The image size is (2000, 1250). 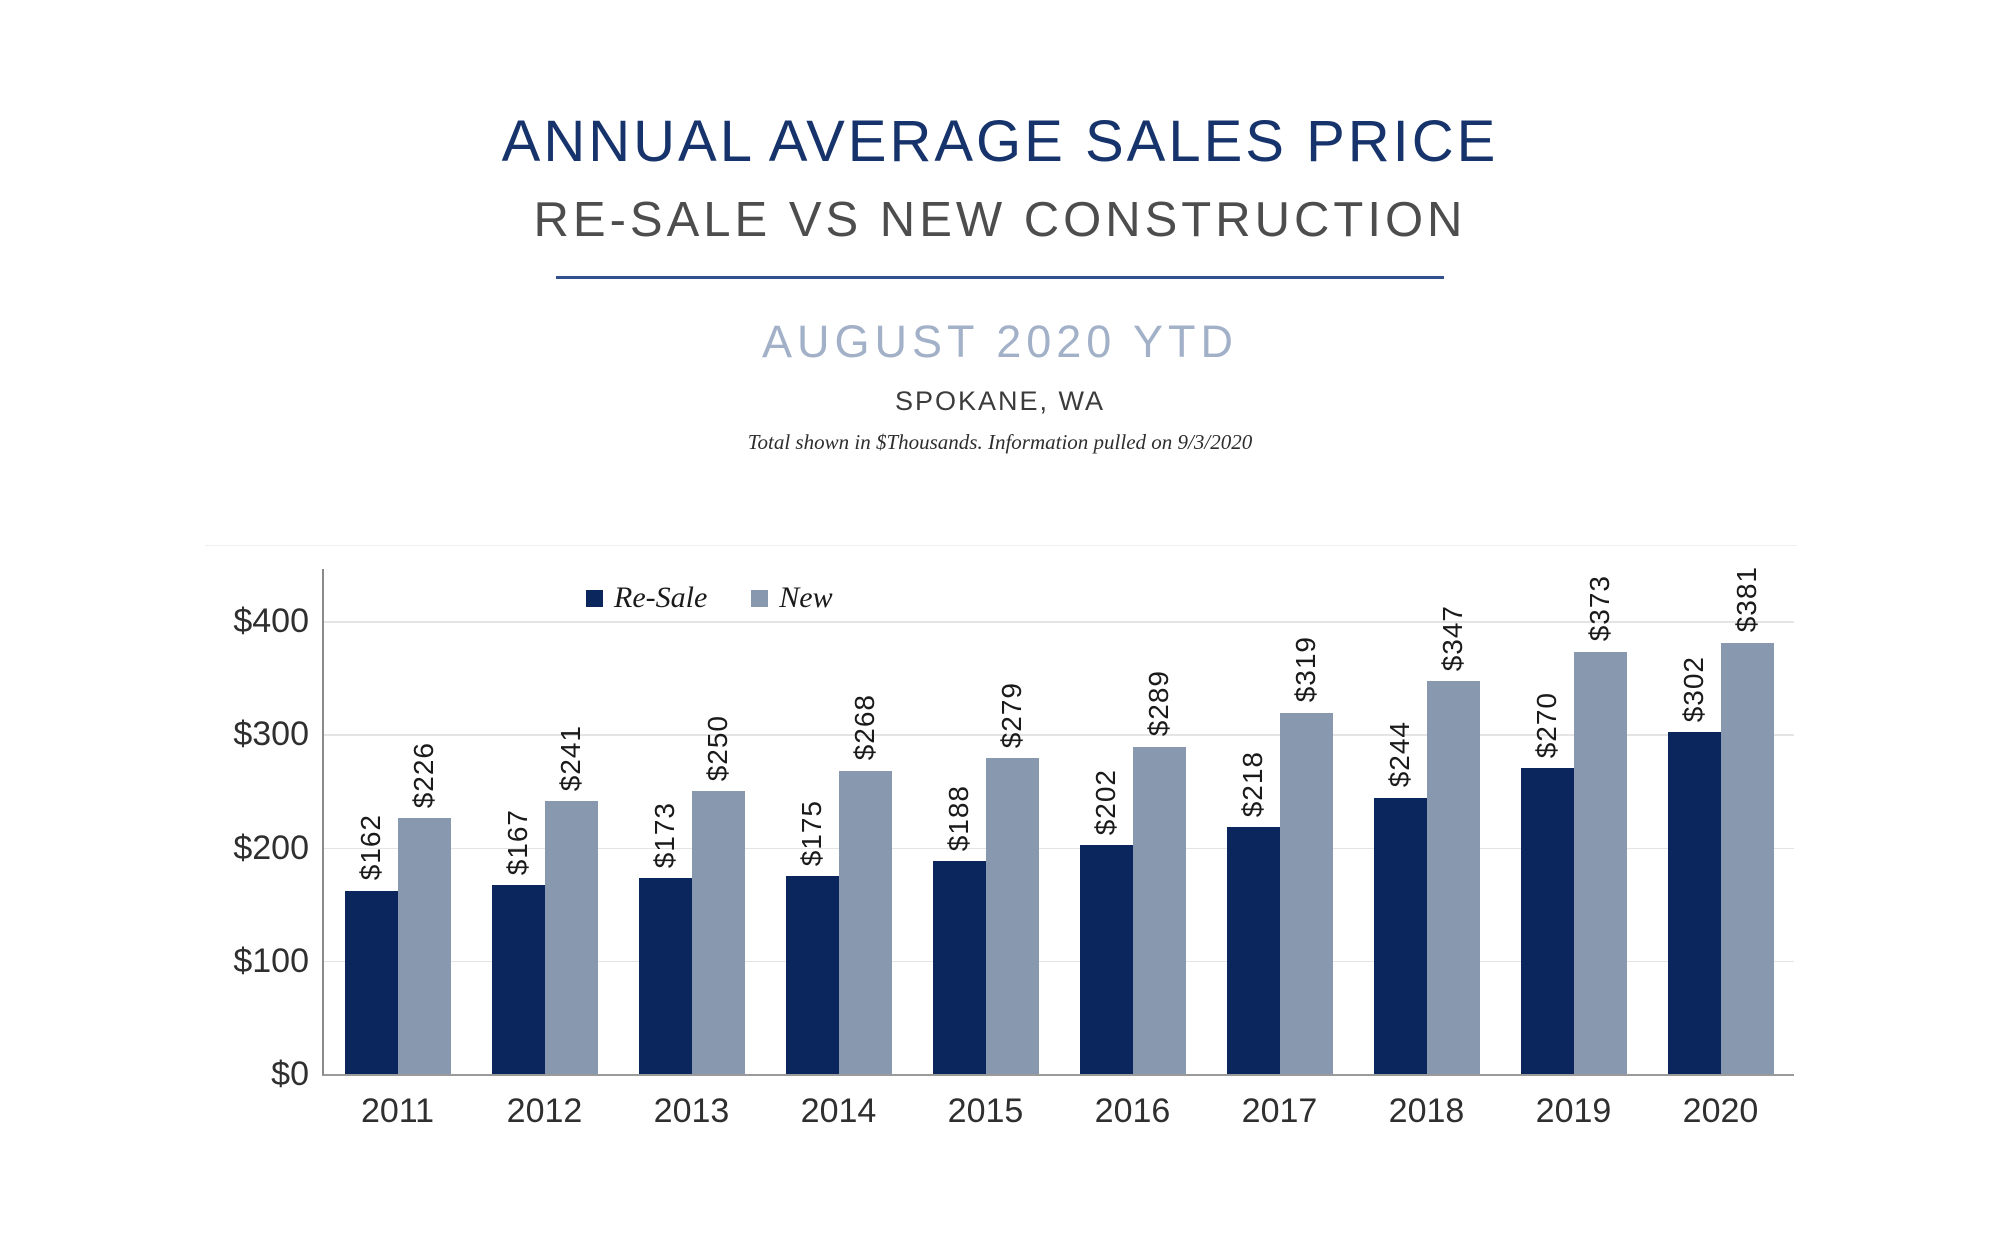 What do you see at coordinates (760, 598) in the screenshot?
I see `legend-swatch-new` at bounding box center [760, 598].